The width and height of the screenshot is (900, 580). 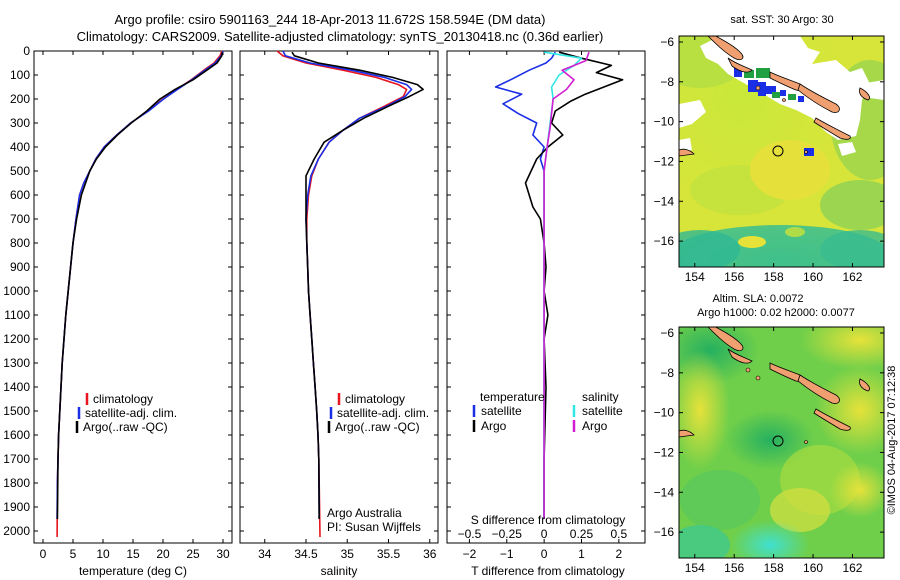 What do you see at coordinates (507, 534) in the screenshot?
I see `s-tick-label: −0.25` at bounding box center [507, 534].